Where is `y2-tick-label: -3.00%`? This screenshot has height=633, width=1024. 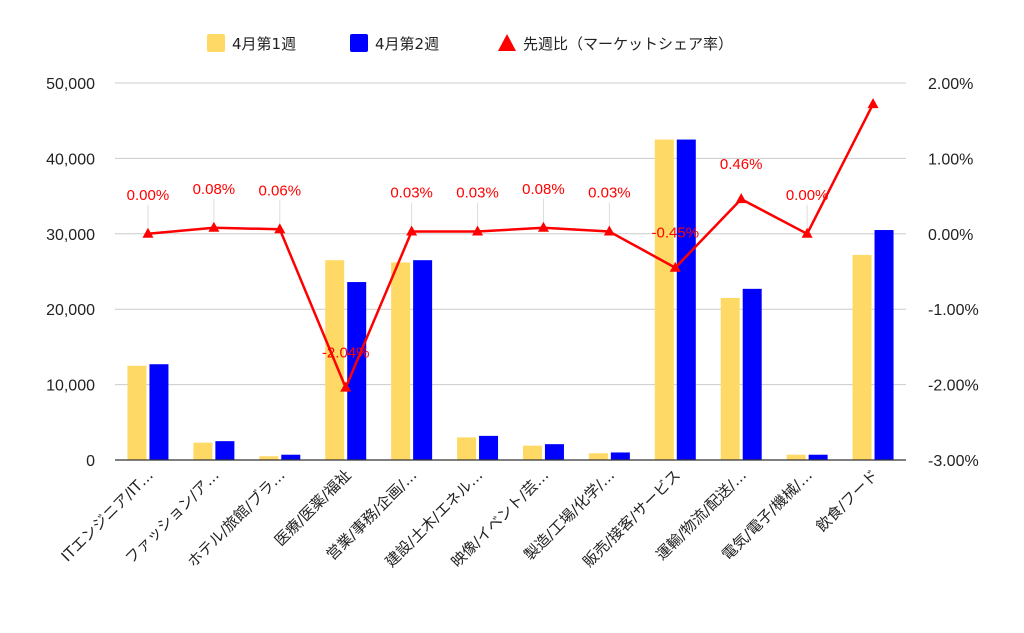 y2-tick-label: -3.00% is located at coordinates (953, 461).